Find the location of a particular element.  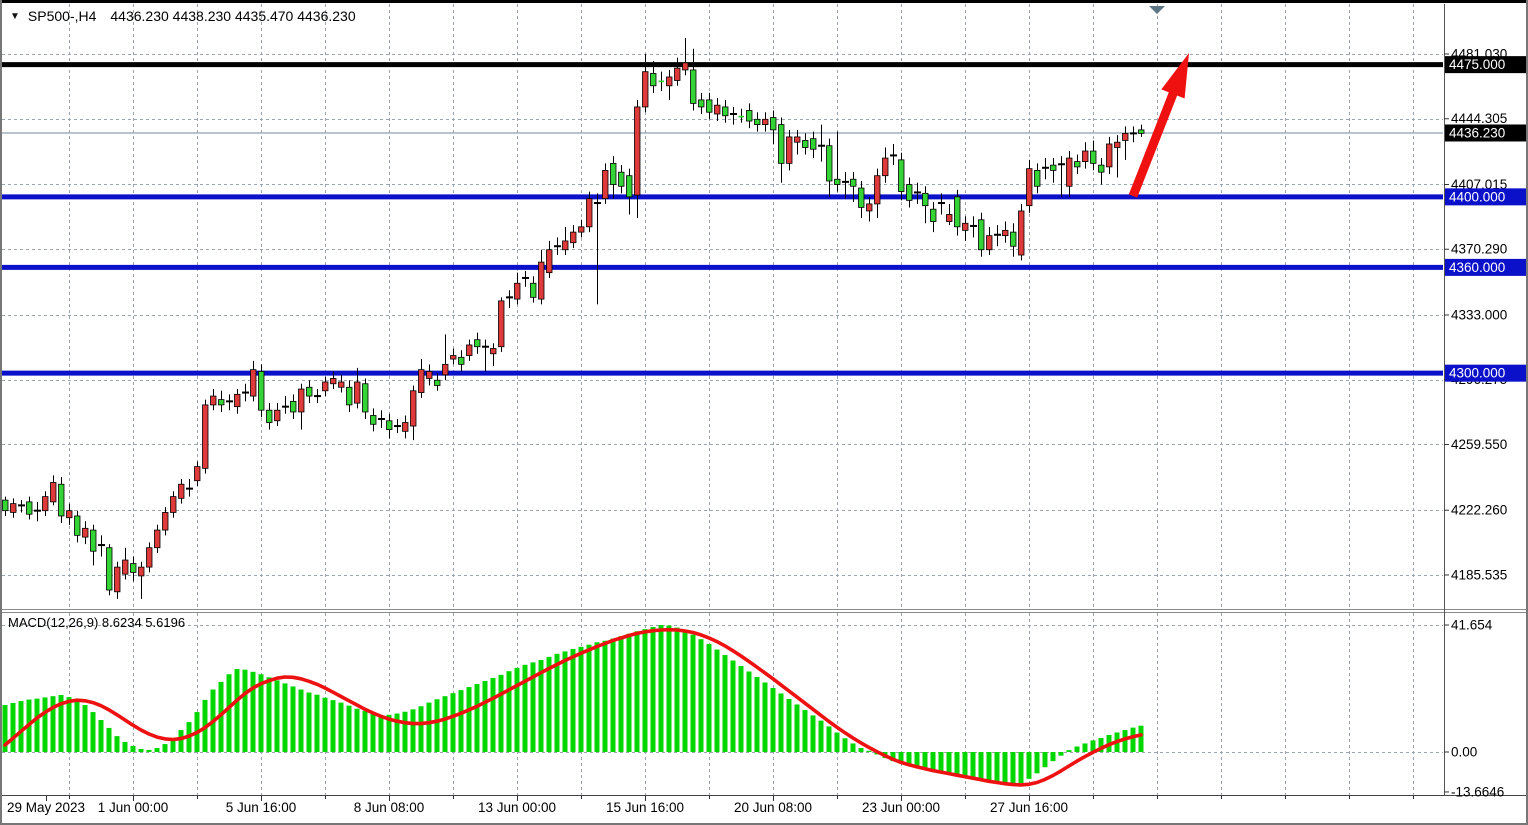

macd-tick-label: -13.6646 is located at coordinates (1477, 791).